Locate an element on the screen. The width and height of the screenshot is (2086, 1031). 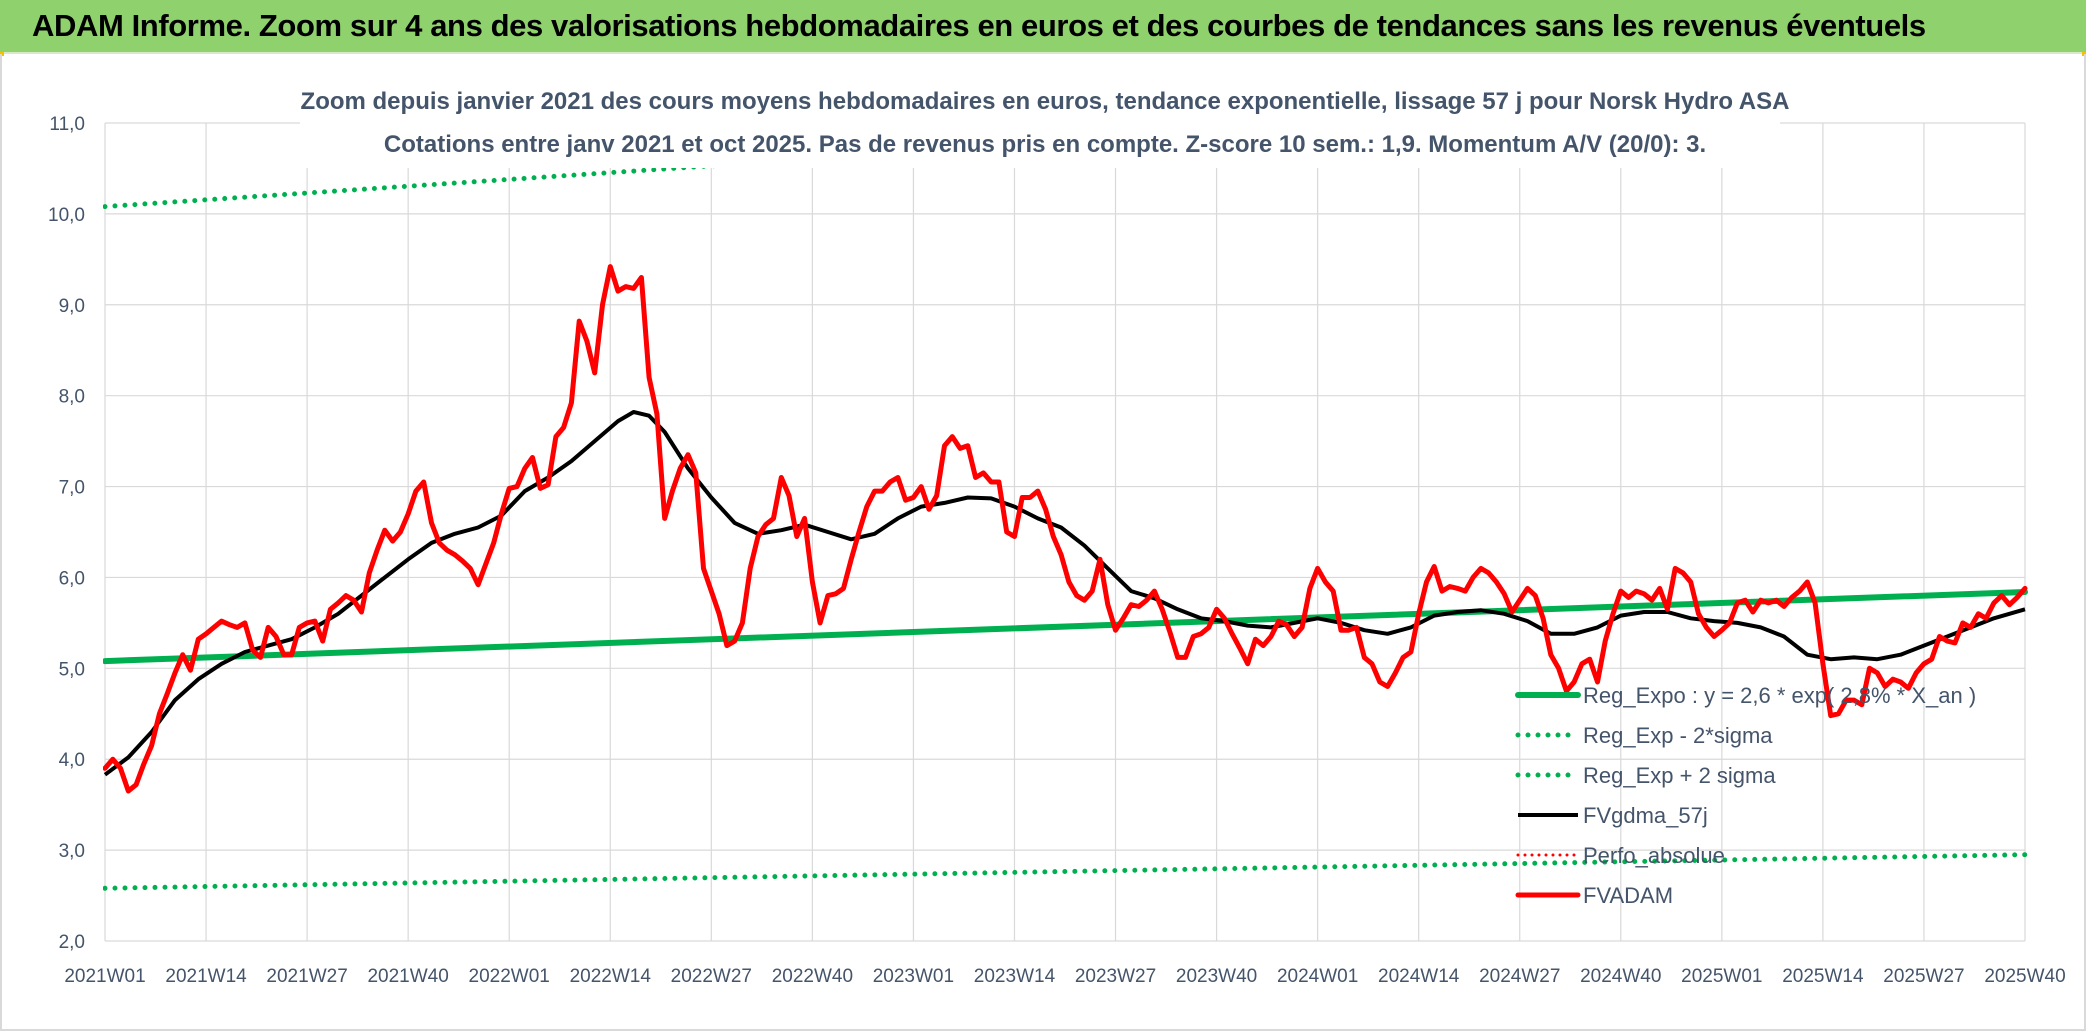
x-tick-label: 2024W40 is located at coordinates (1620, 976).